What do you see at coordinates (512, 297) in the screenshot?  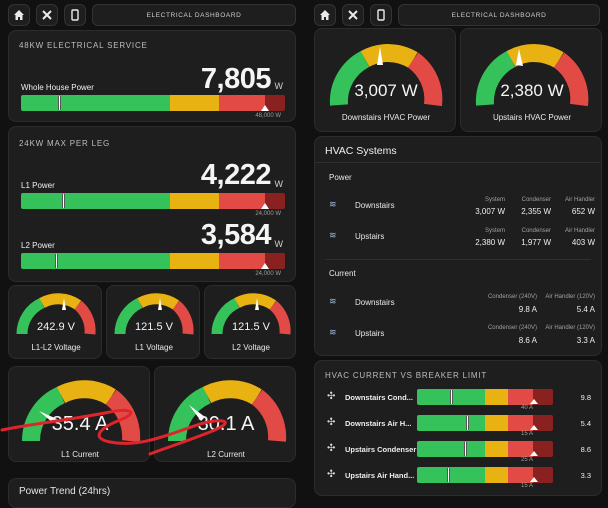 I see `current-h1-downstairs: Condenser (240V)` at bounding box center [512, 297].